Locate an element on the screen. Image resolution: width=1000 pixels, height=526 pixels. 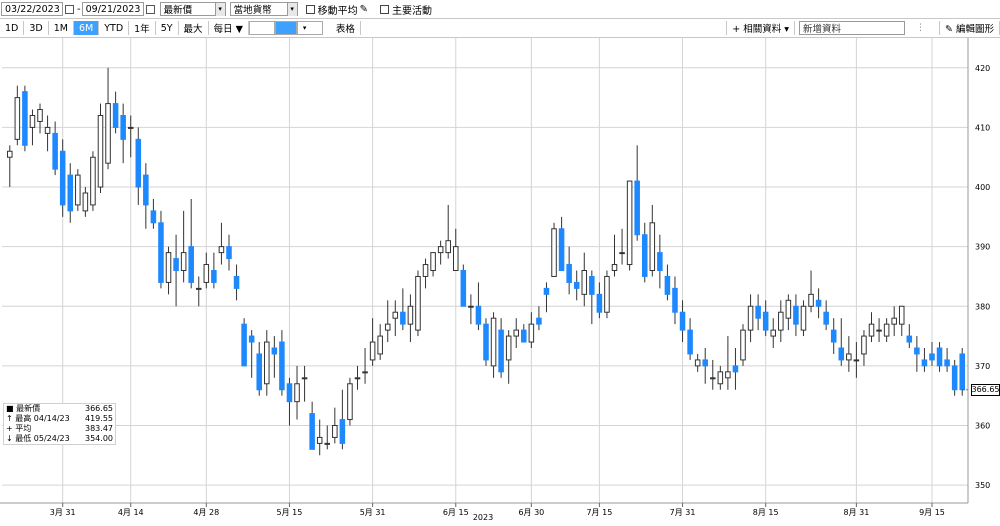
currency-select: 當地貨幣 ▾ is located at coordinates (263, 9).